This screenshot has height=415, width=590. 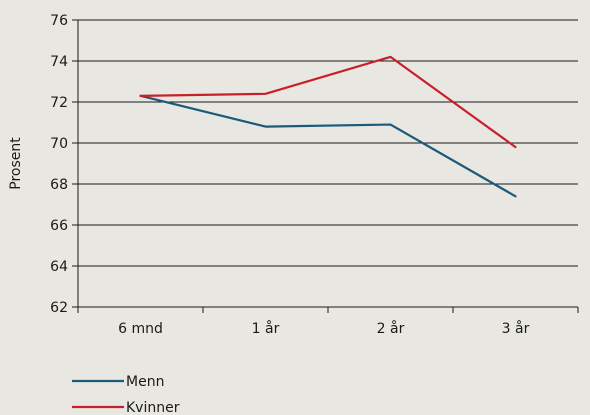 I want to click on y-tick-label-6: 74, so click(x=59, y=62).